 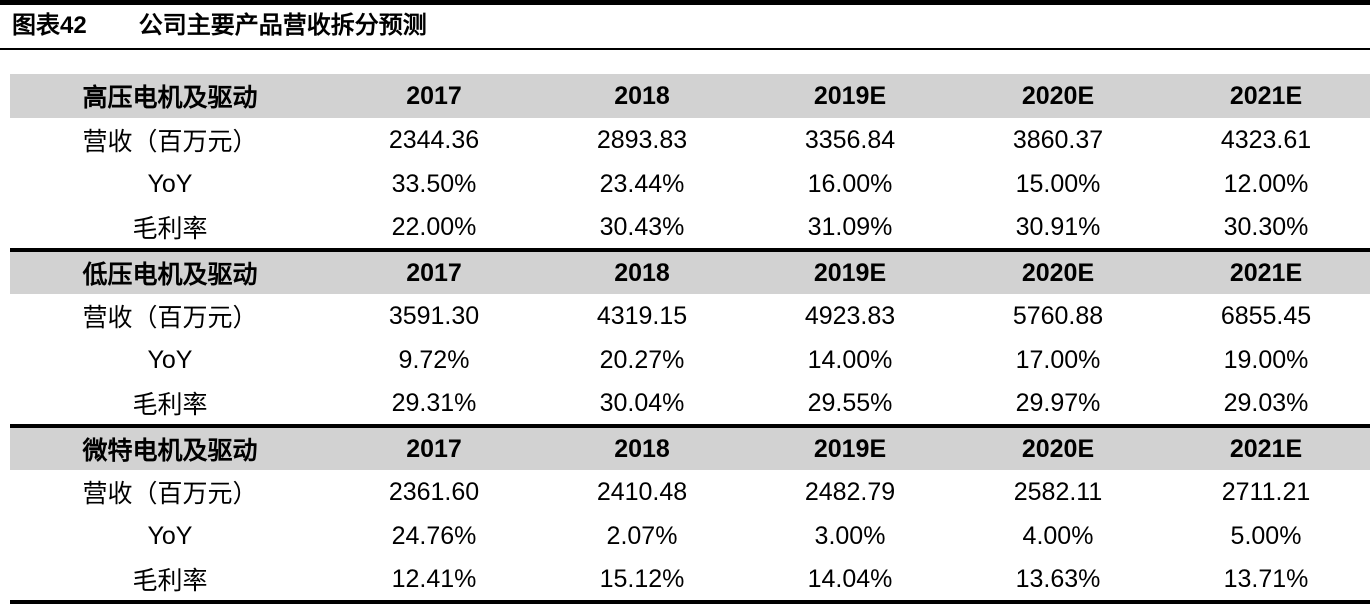 What do you see at coordinates (434, 359) in the screenshot?
I see `value-cell: 9.72%` at bounding box center [434, 359].